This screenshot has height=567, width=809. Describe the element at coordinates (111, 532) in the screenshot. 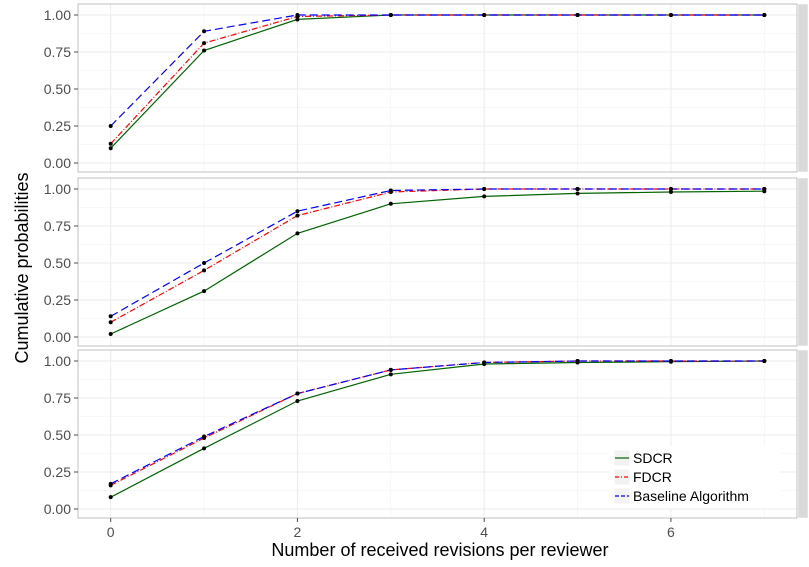

I see `x-tick-label: 0` at that location.